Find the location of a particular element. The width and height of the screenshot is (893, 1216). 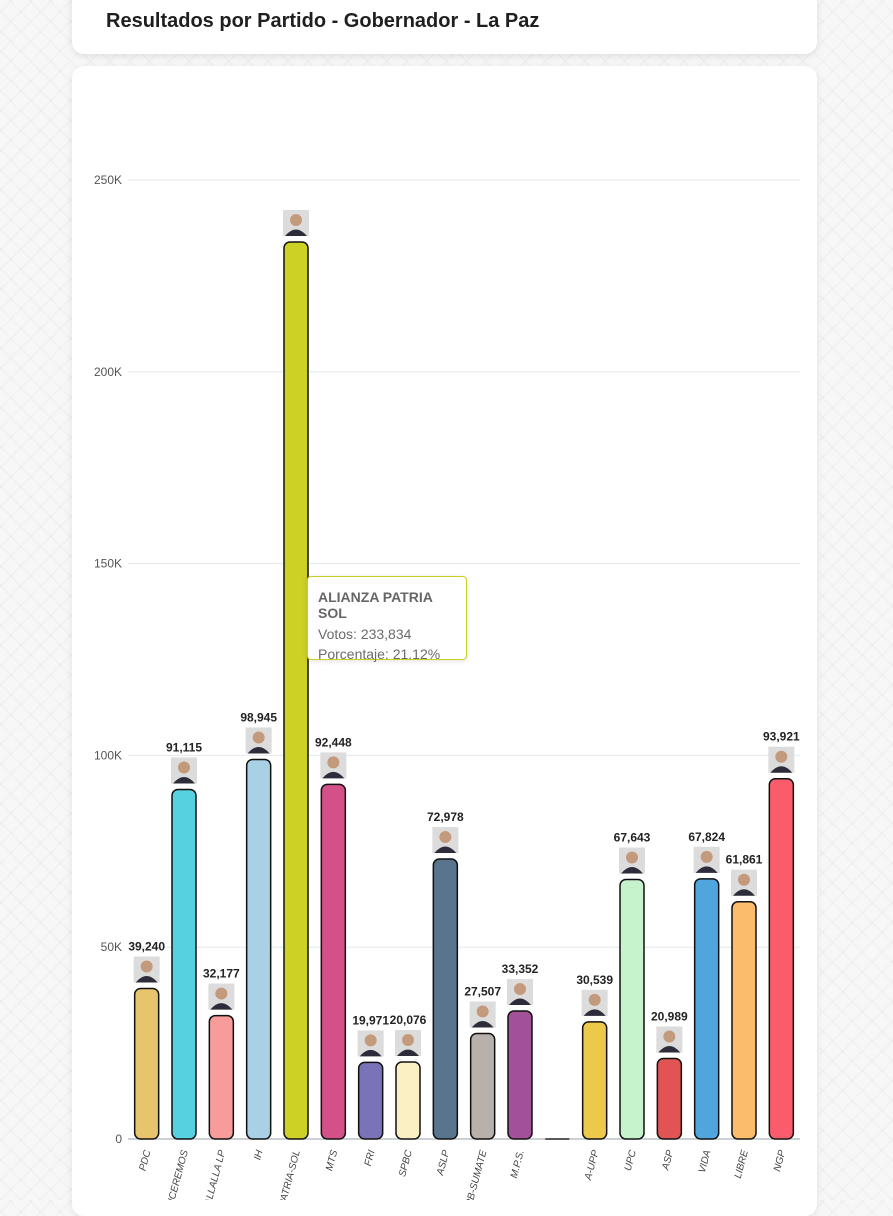

candidate-body-asp is located at coordinates (669, 1049).